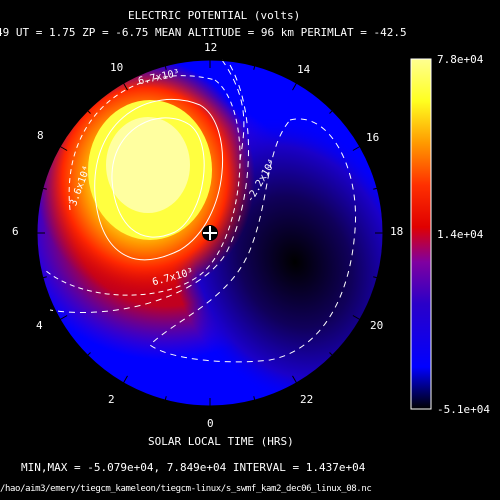 The image size is (500, 500). Describe the element at coordinates (460, 234) in the screenshot. I see `colorbar-mid-label: 1.4e+04` at that location.